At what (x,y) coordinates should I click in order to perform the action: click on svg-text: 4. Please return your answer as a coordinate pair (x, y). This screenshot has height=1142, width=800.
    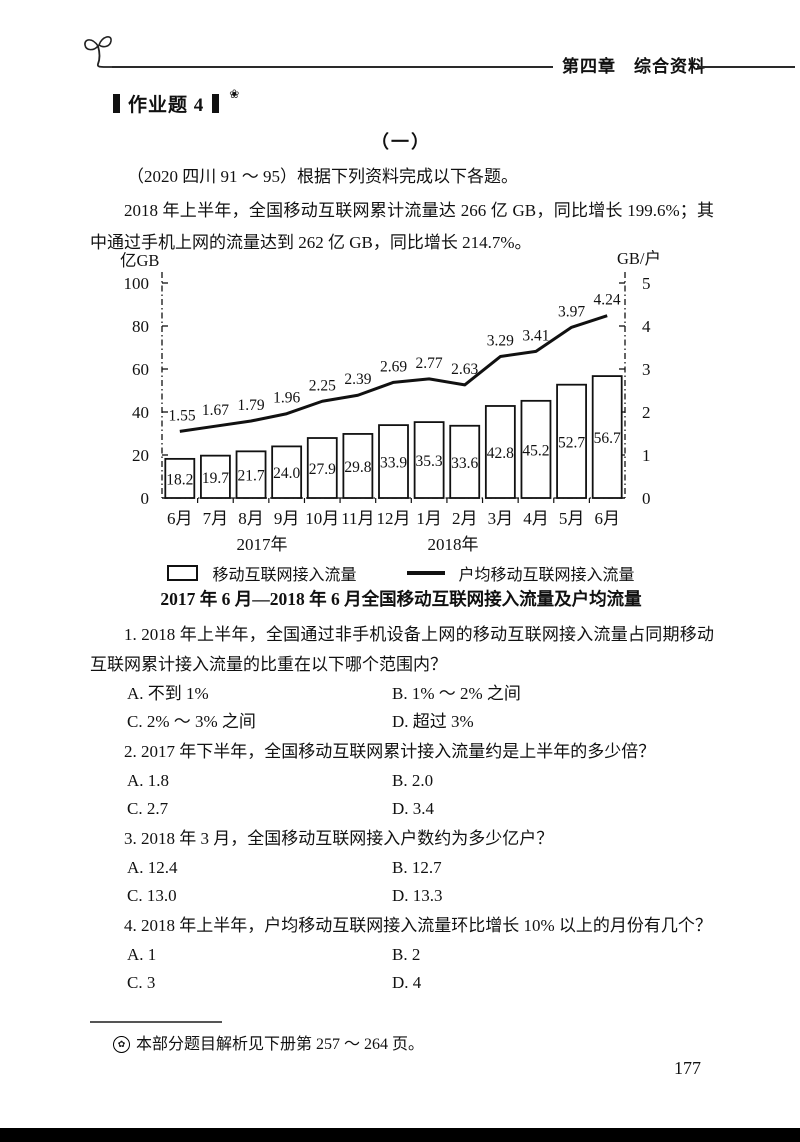
    Looking at the image, I should click on (646, 326).